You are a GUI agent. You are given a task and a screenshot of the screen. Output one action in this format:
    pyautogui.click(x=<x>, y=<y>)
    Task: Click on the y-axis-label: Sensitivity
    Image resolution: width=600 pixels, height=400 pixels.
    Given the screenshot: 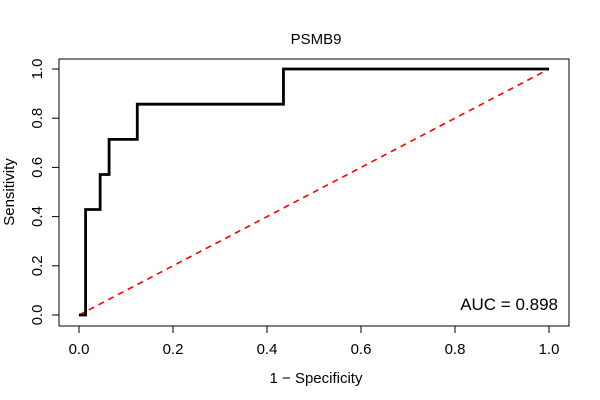 What is the action you would take?
    pyautogui.click(x=9, y=192)
    